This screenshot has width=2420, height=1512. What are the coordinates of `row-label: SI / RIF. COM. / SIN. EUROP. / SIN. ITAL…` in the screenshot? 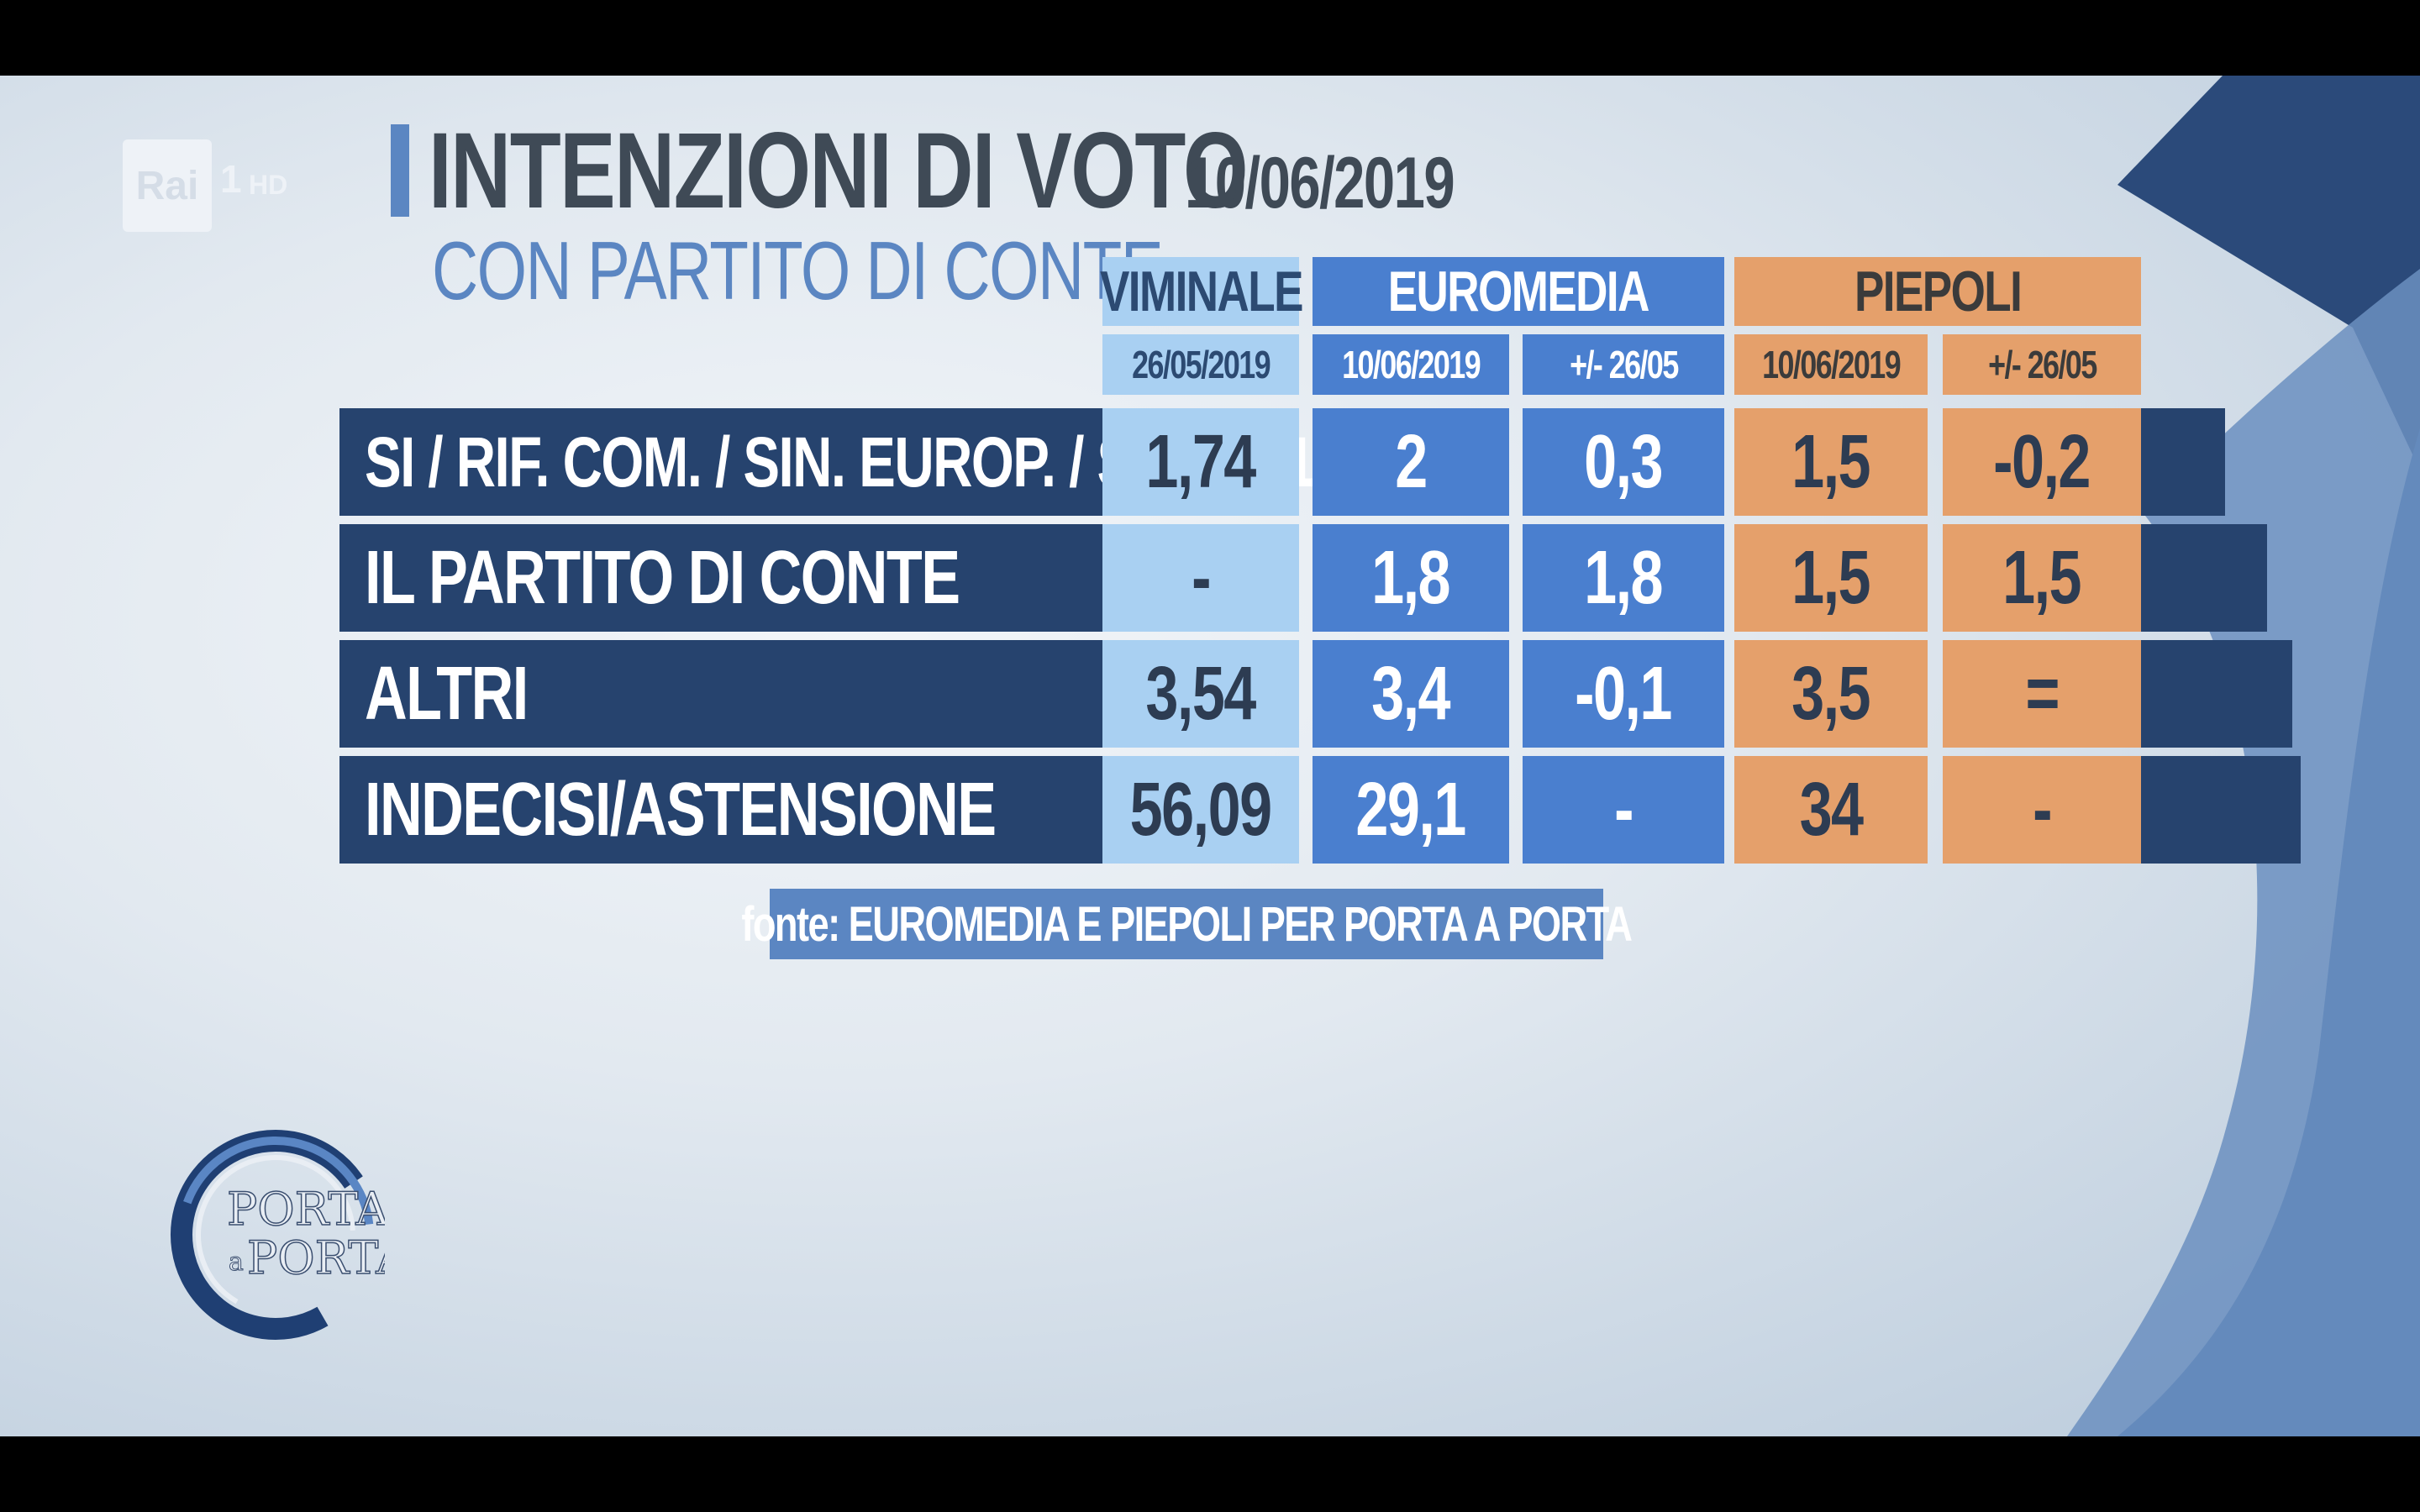 It's located at (840, 462).